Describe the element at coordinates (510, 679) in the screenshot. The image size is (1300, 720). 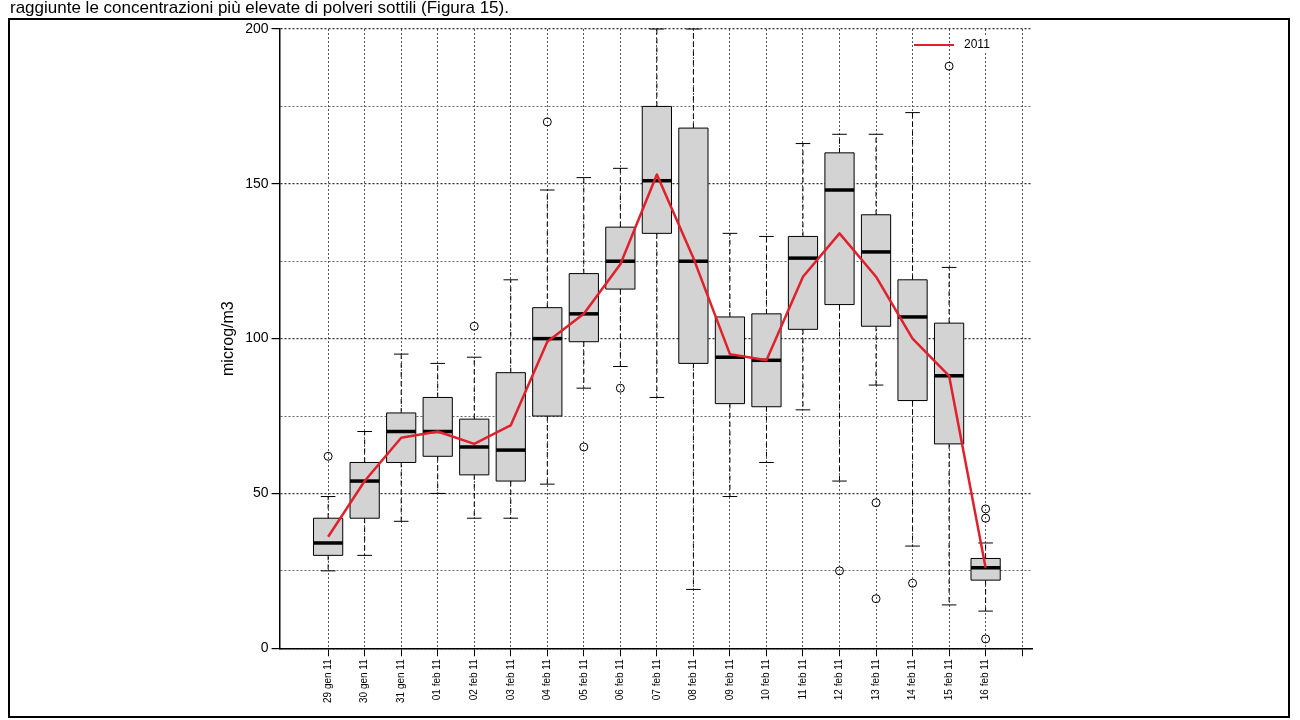
I see `x-tick-label: 03 feb 11` at that location.